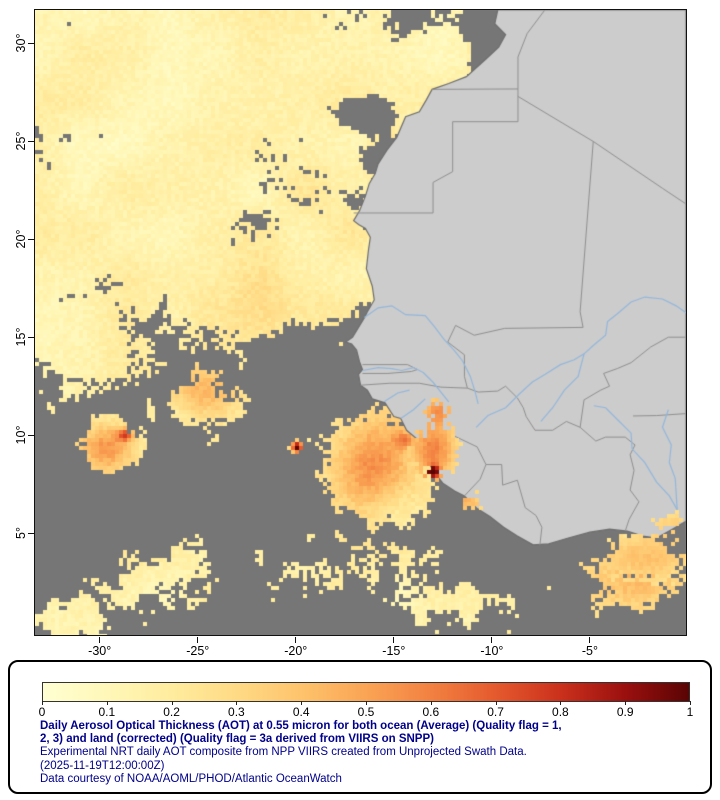  What do you see at coordinates (394, 651) in the screenshot?
I see `x-axis-label: -15°` at bounding box center [394, 651].